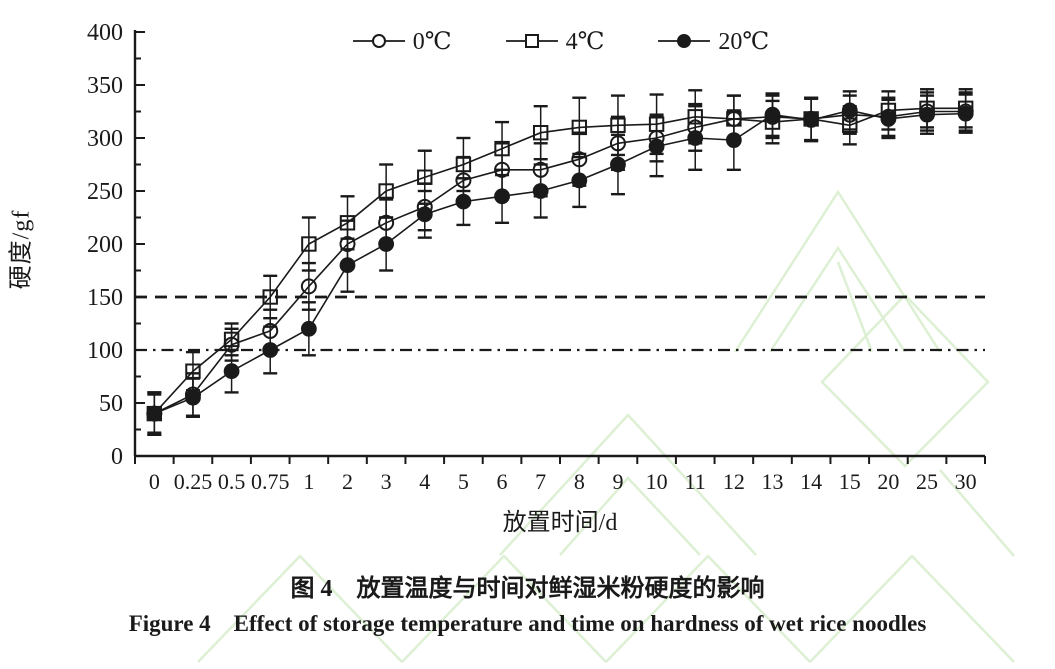 This screenshot has width=1055, height=669. What do you see at coordinates (579, 481) in the screenshot?
I see `x-tick-label: 8` at bounding box center [579, 481].